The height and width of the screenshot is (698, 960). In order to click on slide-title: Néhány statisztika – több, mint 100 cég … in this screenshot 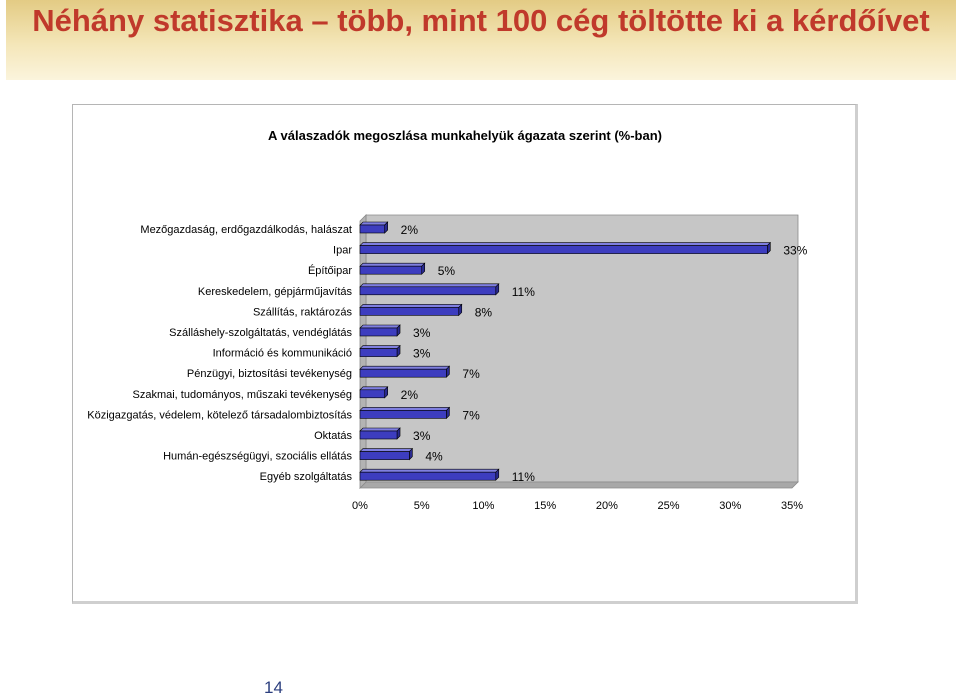, I will do `click(481, 20)`.